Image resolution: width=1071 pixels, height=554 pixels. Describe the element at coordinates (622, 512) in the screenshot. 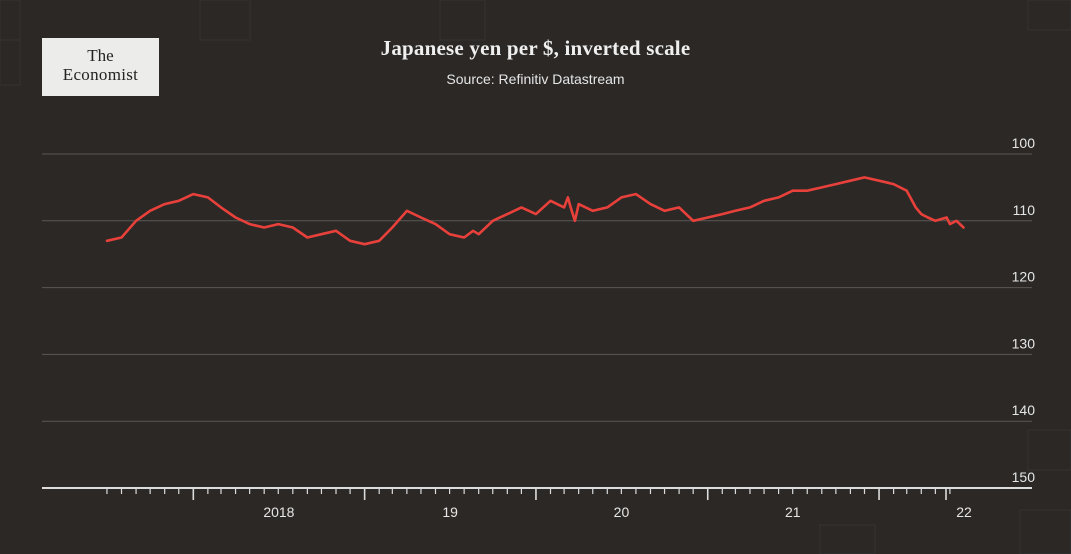

I see `x-tick-label: 20` at that location.